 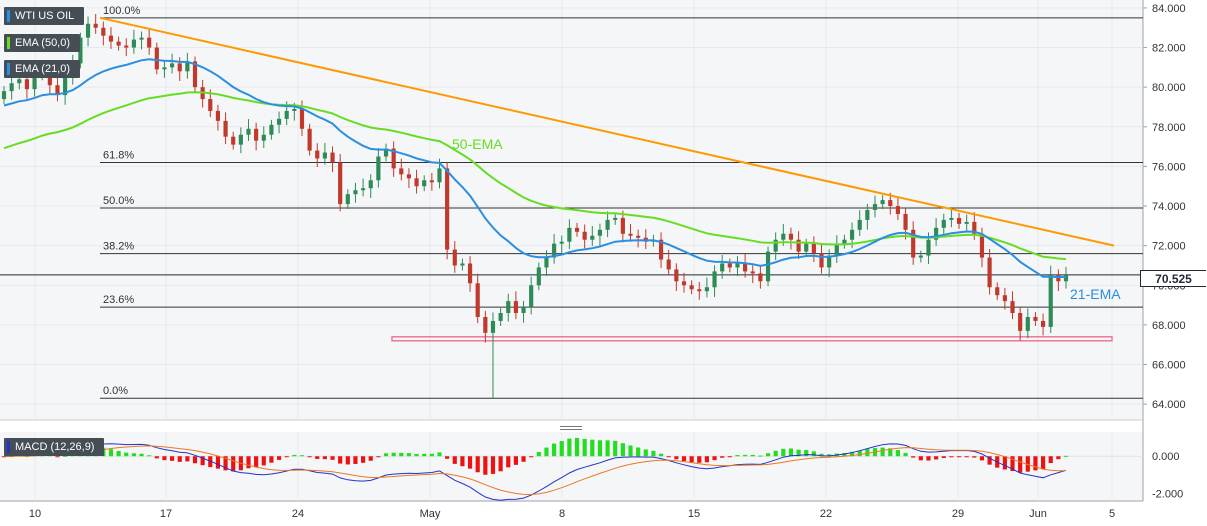 I want to click on legend-ema21-label: EMA (21,0), so click(x=43, y=69).